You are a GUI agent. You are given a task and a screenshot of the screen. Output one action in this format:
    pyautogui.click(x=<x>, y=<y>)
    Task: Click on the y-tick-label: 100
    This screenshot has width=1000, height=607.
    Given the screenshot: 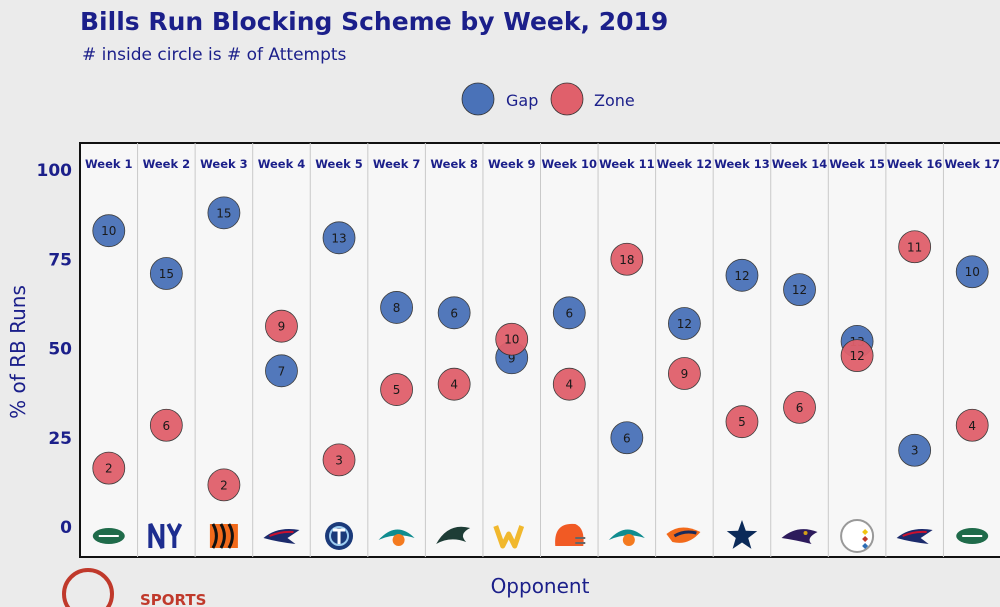 What is the action you would take?
    pyautogui.click(x=55, y=171)
    